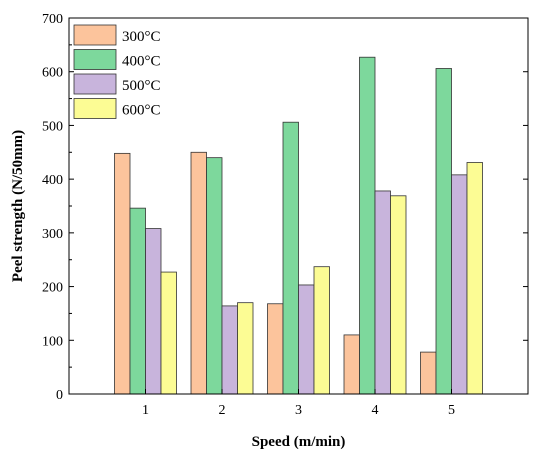 This screenshot has height=463, width=550. Describe the element at coordinates (117, 71) in the screenshot. I see `legend: 300°C 400°C 500°C 600°C` at that location.